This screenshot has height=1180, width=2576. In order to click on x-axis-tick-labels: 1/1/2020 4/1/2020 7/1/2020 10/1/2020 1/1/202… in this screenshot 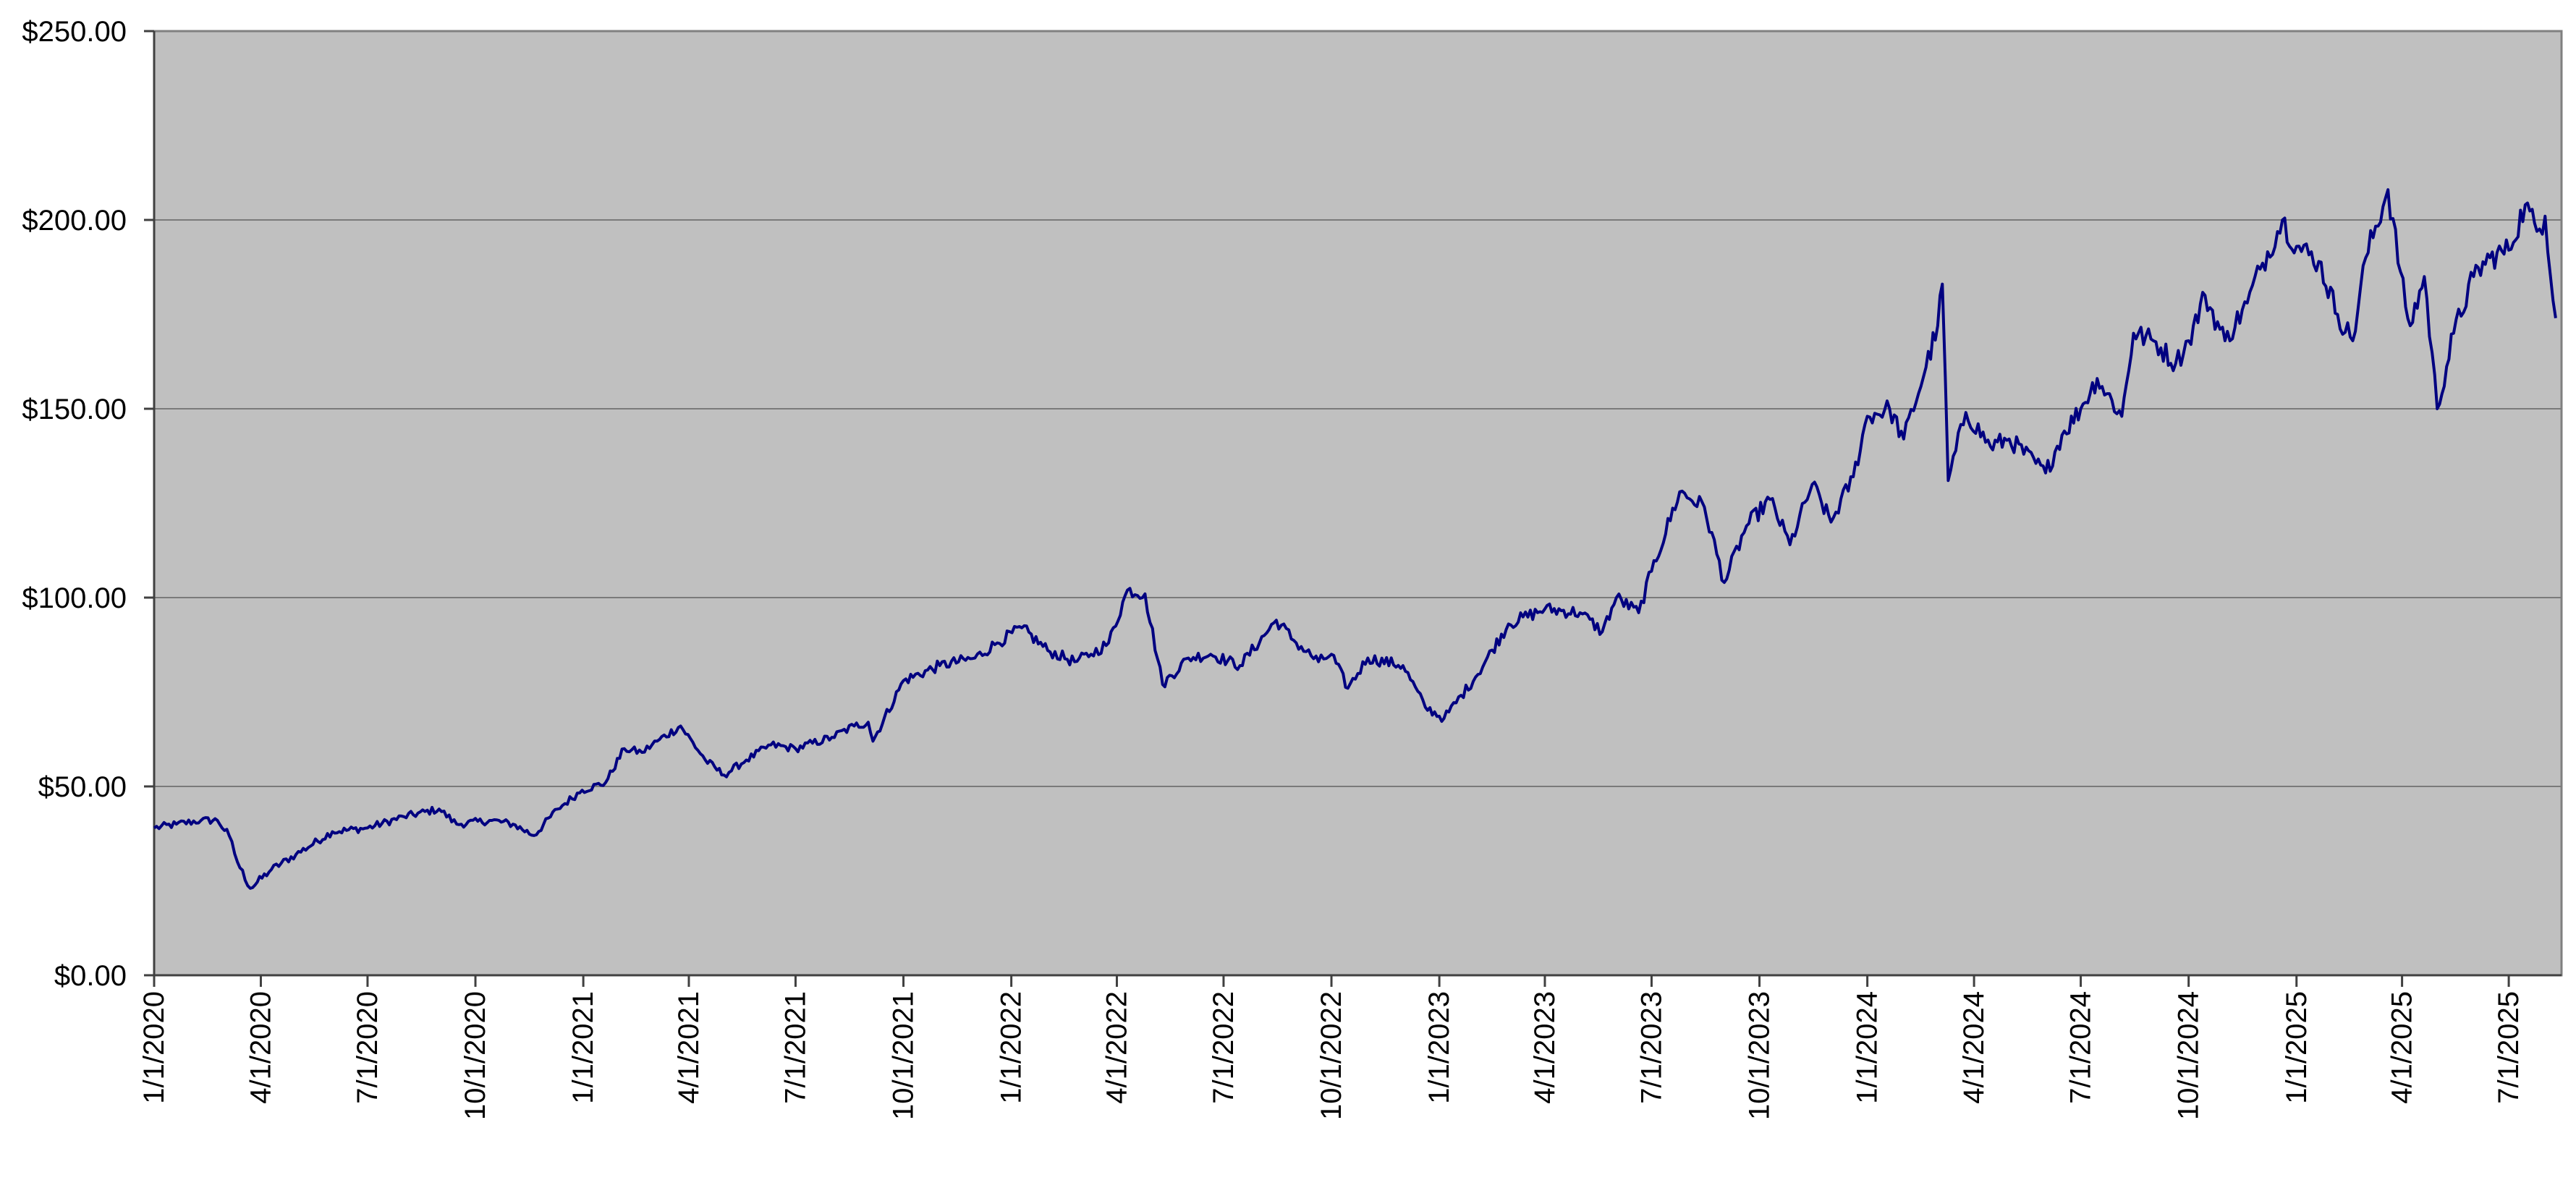, I will do `click(1331, 1047)`.